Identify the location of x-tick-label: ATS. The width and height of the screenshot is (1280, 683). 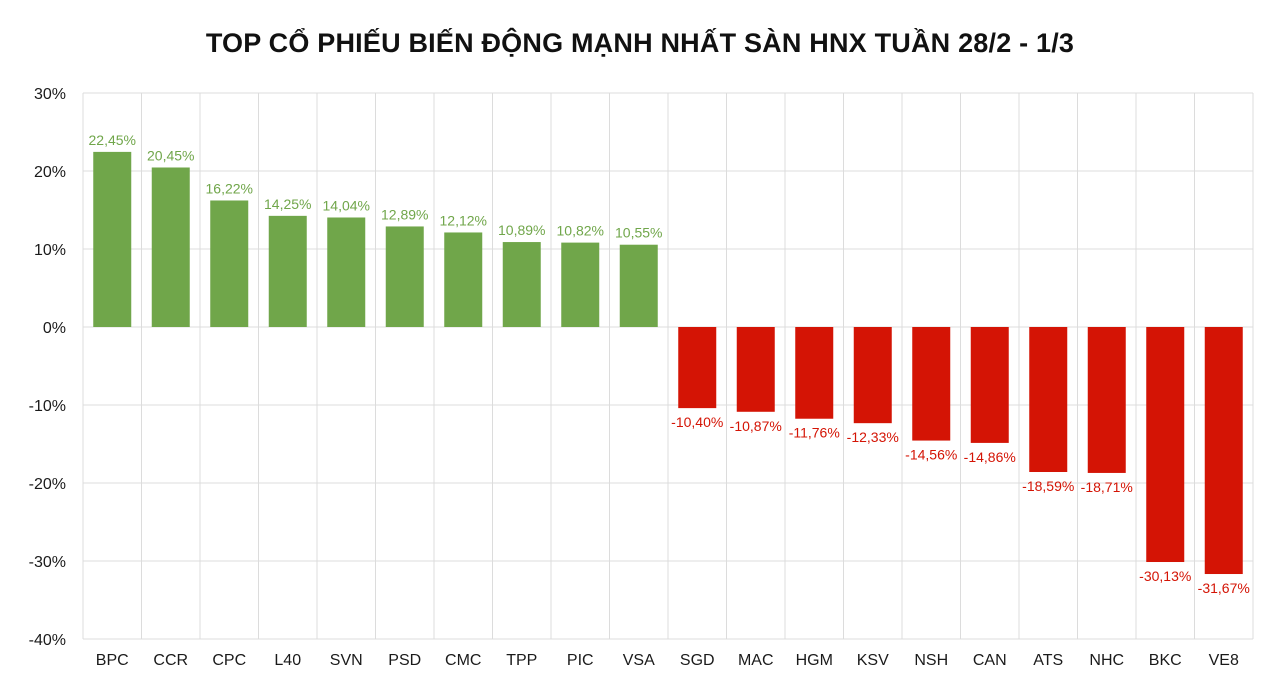
(1048, 660).